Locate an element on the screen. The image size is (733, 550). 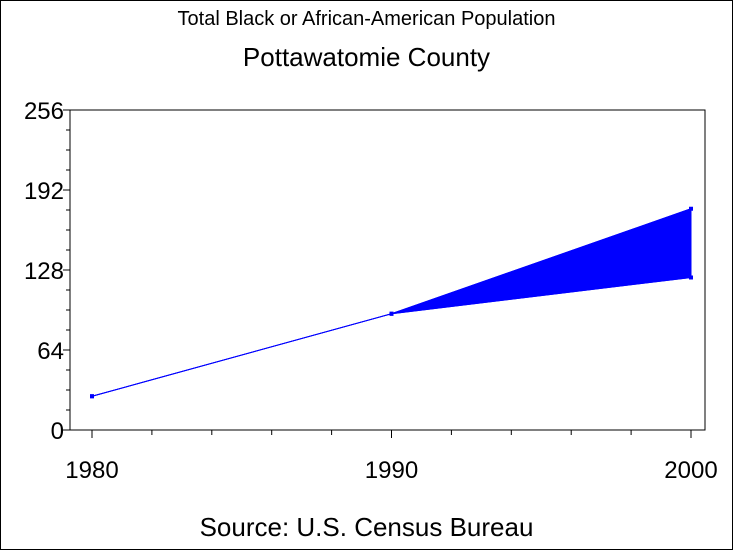
y-tick-label: 64 is located at coordinates (50, 351).